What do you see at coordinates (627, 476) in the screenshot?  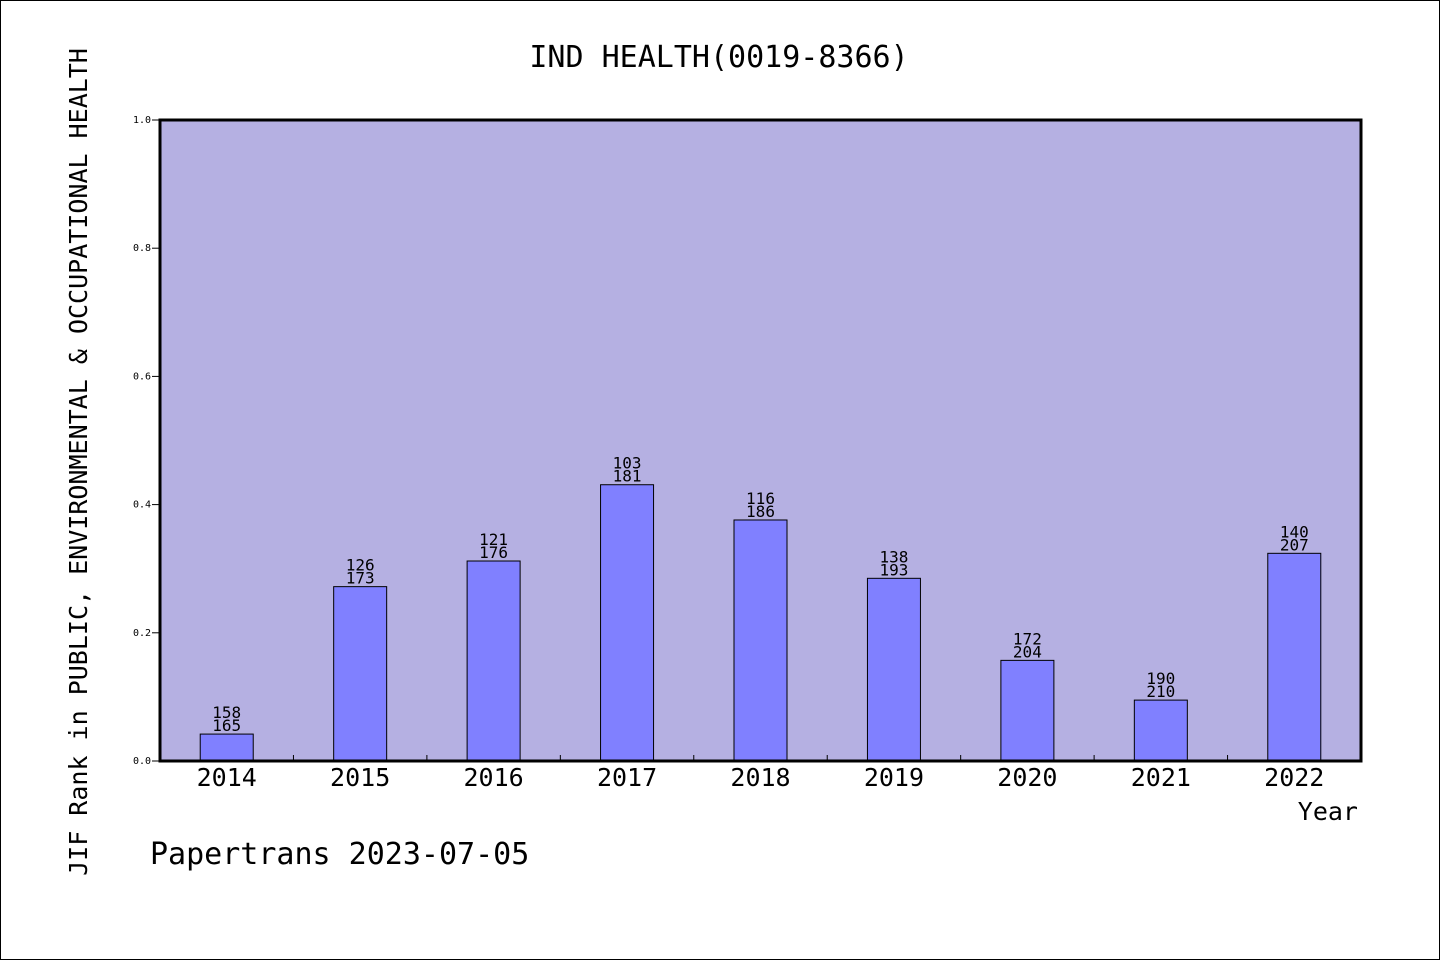 I see `bar-label-bottom: 181` at bounding box center [627, 476].